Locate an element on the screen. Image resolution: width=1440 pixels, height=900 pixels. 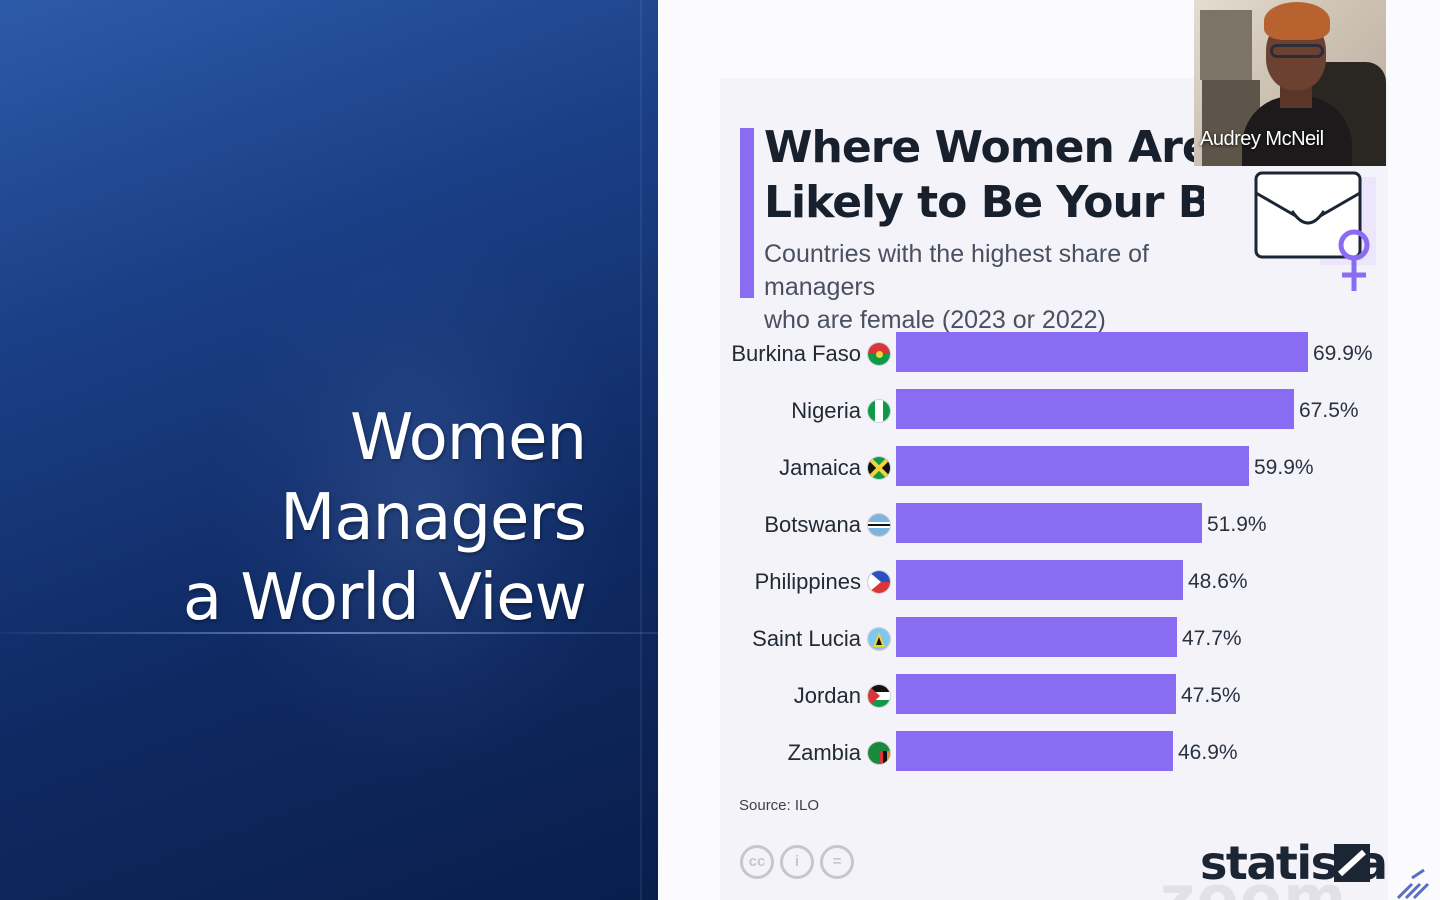
bar-value-label: 46.9% is located at coordinates (1208, 752).